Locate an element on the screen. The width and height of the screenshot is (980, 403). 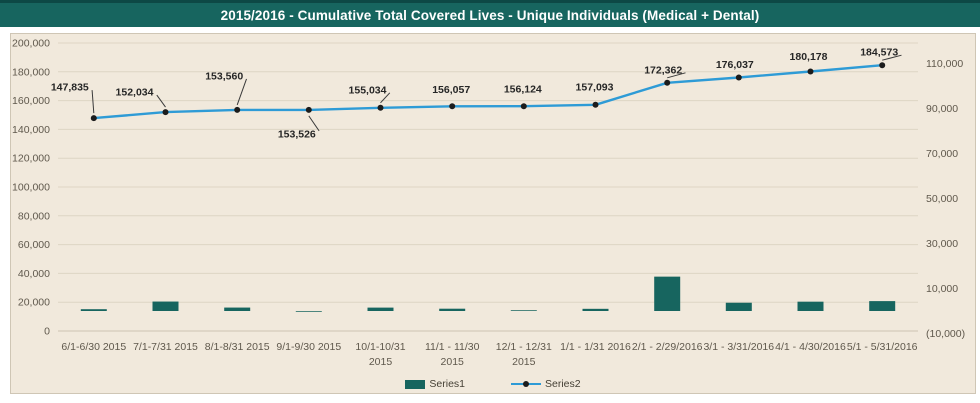
svg-text: (10,000) is located at coordinates (945, 334).